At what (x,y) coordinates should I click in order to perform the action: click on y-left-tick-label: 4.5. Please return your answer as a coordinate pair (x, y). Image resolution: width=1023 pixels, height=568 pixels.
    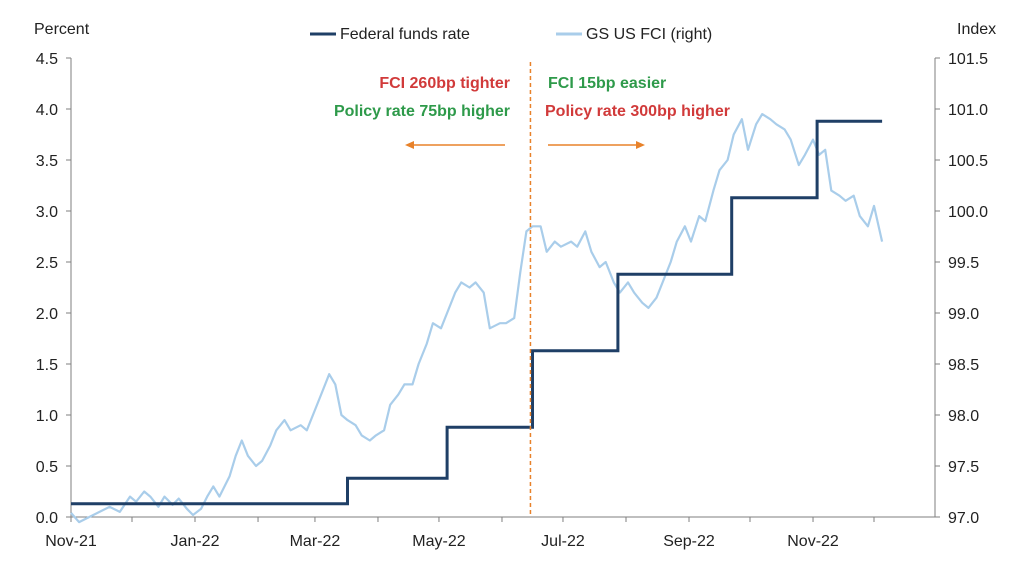
    Looking at the image, I should click on (47, 59).